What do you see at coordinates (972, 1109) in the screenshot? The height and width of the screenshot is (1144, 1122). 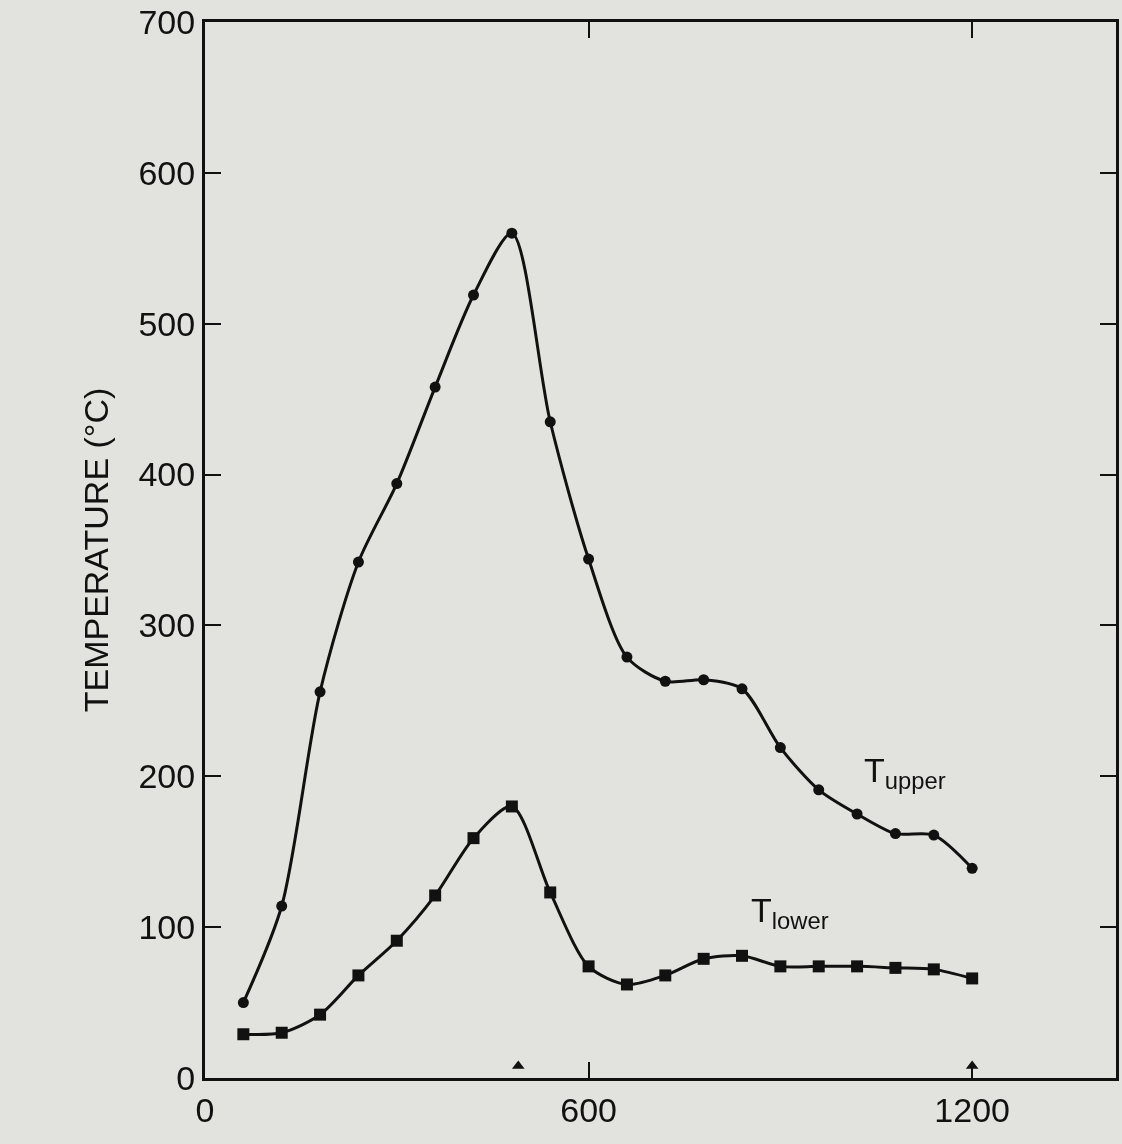 I see `x-tick-label: 1200` at bounding box center [972, 1109].